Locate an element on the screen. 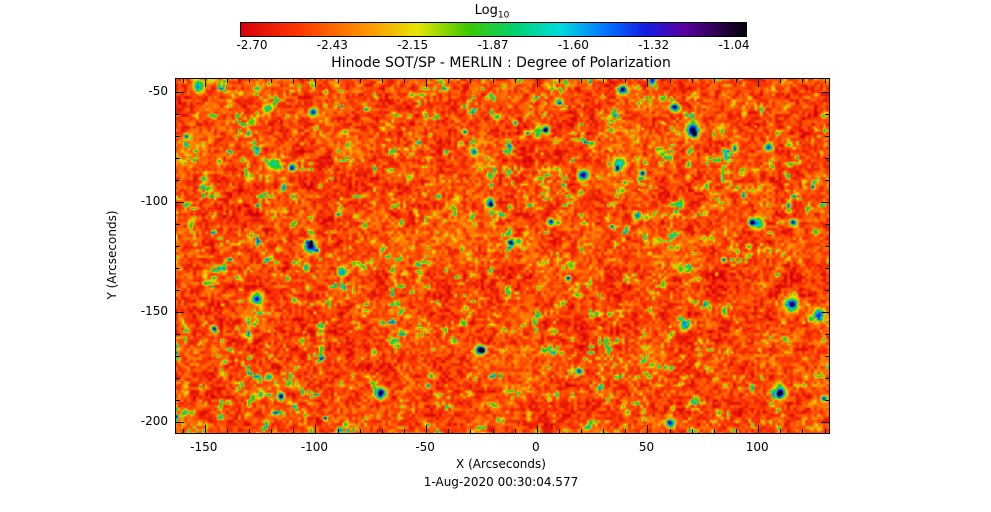  y-tick-label: -150 is located at coordinates (154, 311).